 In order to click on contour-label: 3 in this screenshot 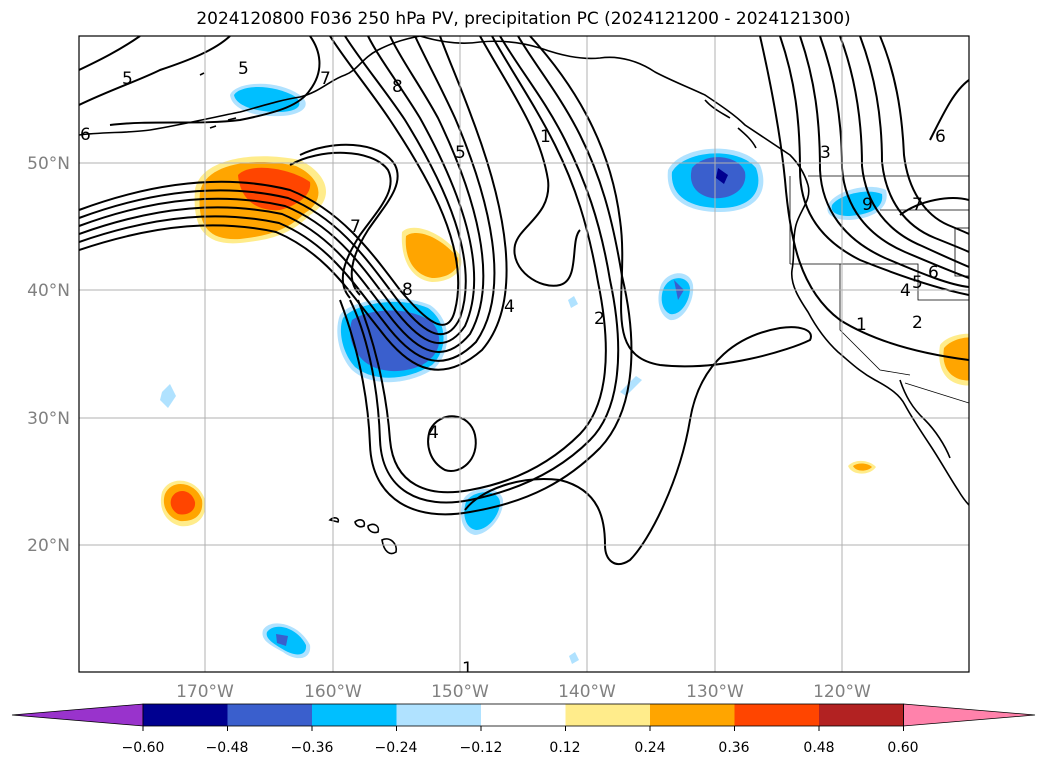, I will do `click(825, 153)`.